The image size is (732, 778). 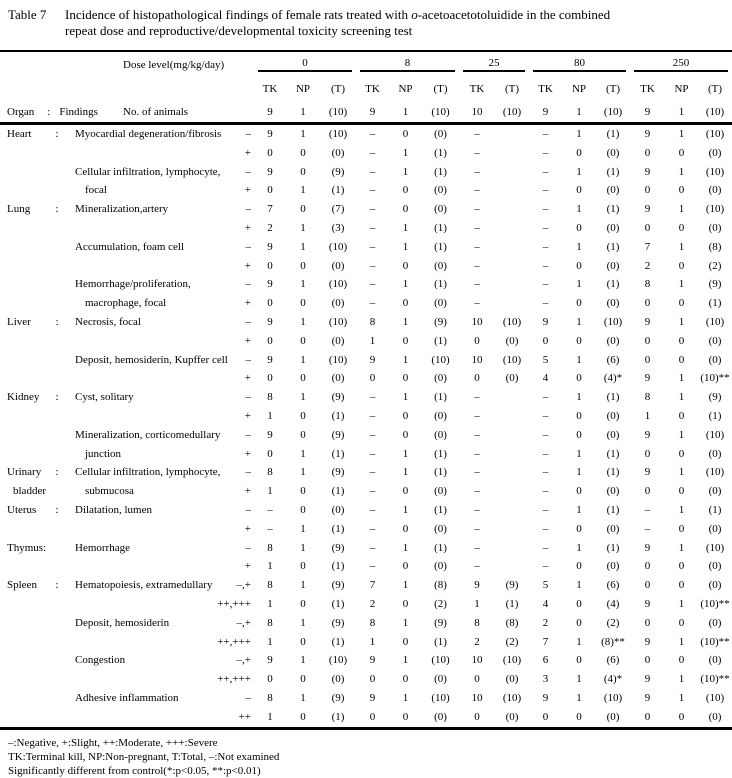 I want to click on value-cell: (9), so click(x=338, y=622).